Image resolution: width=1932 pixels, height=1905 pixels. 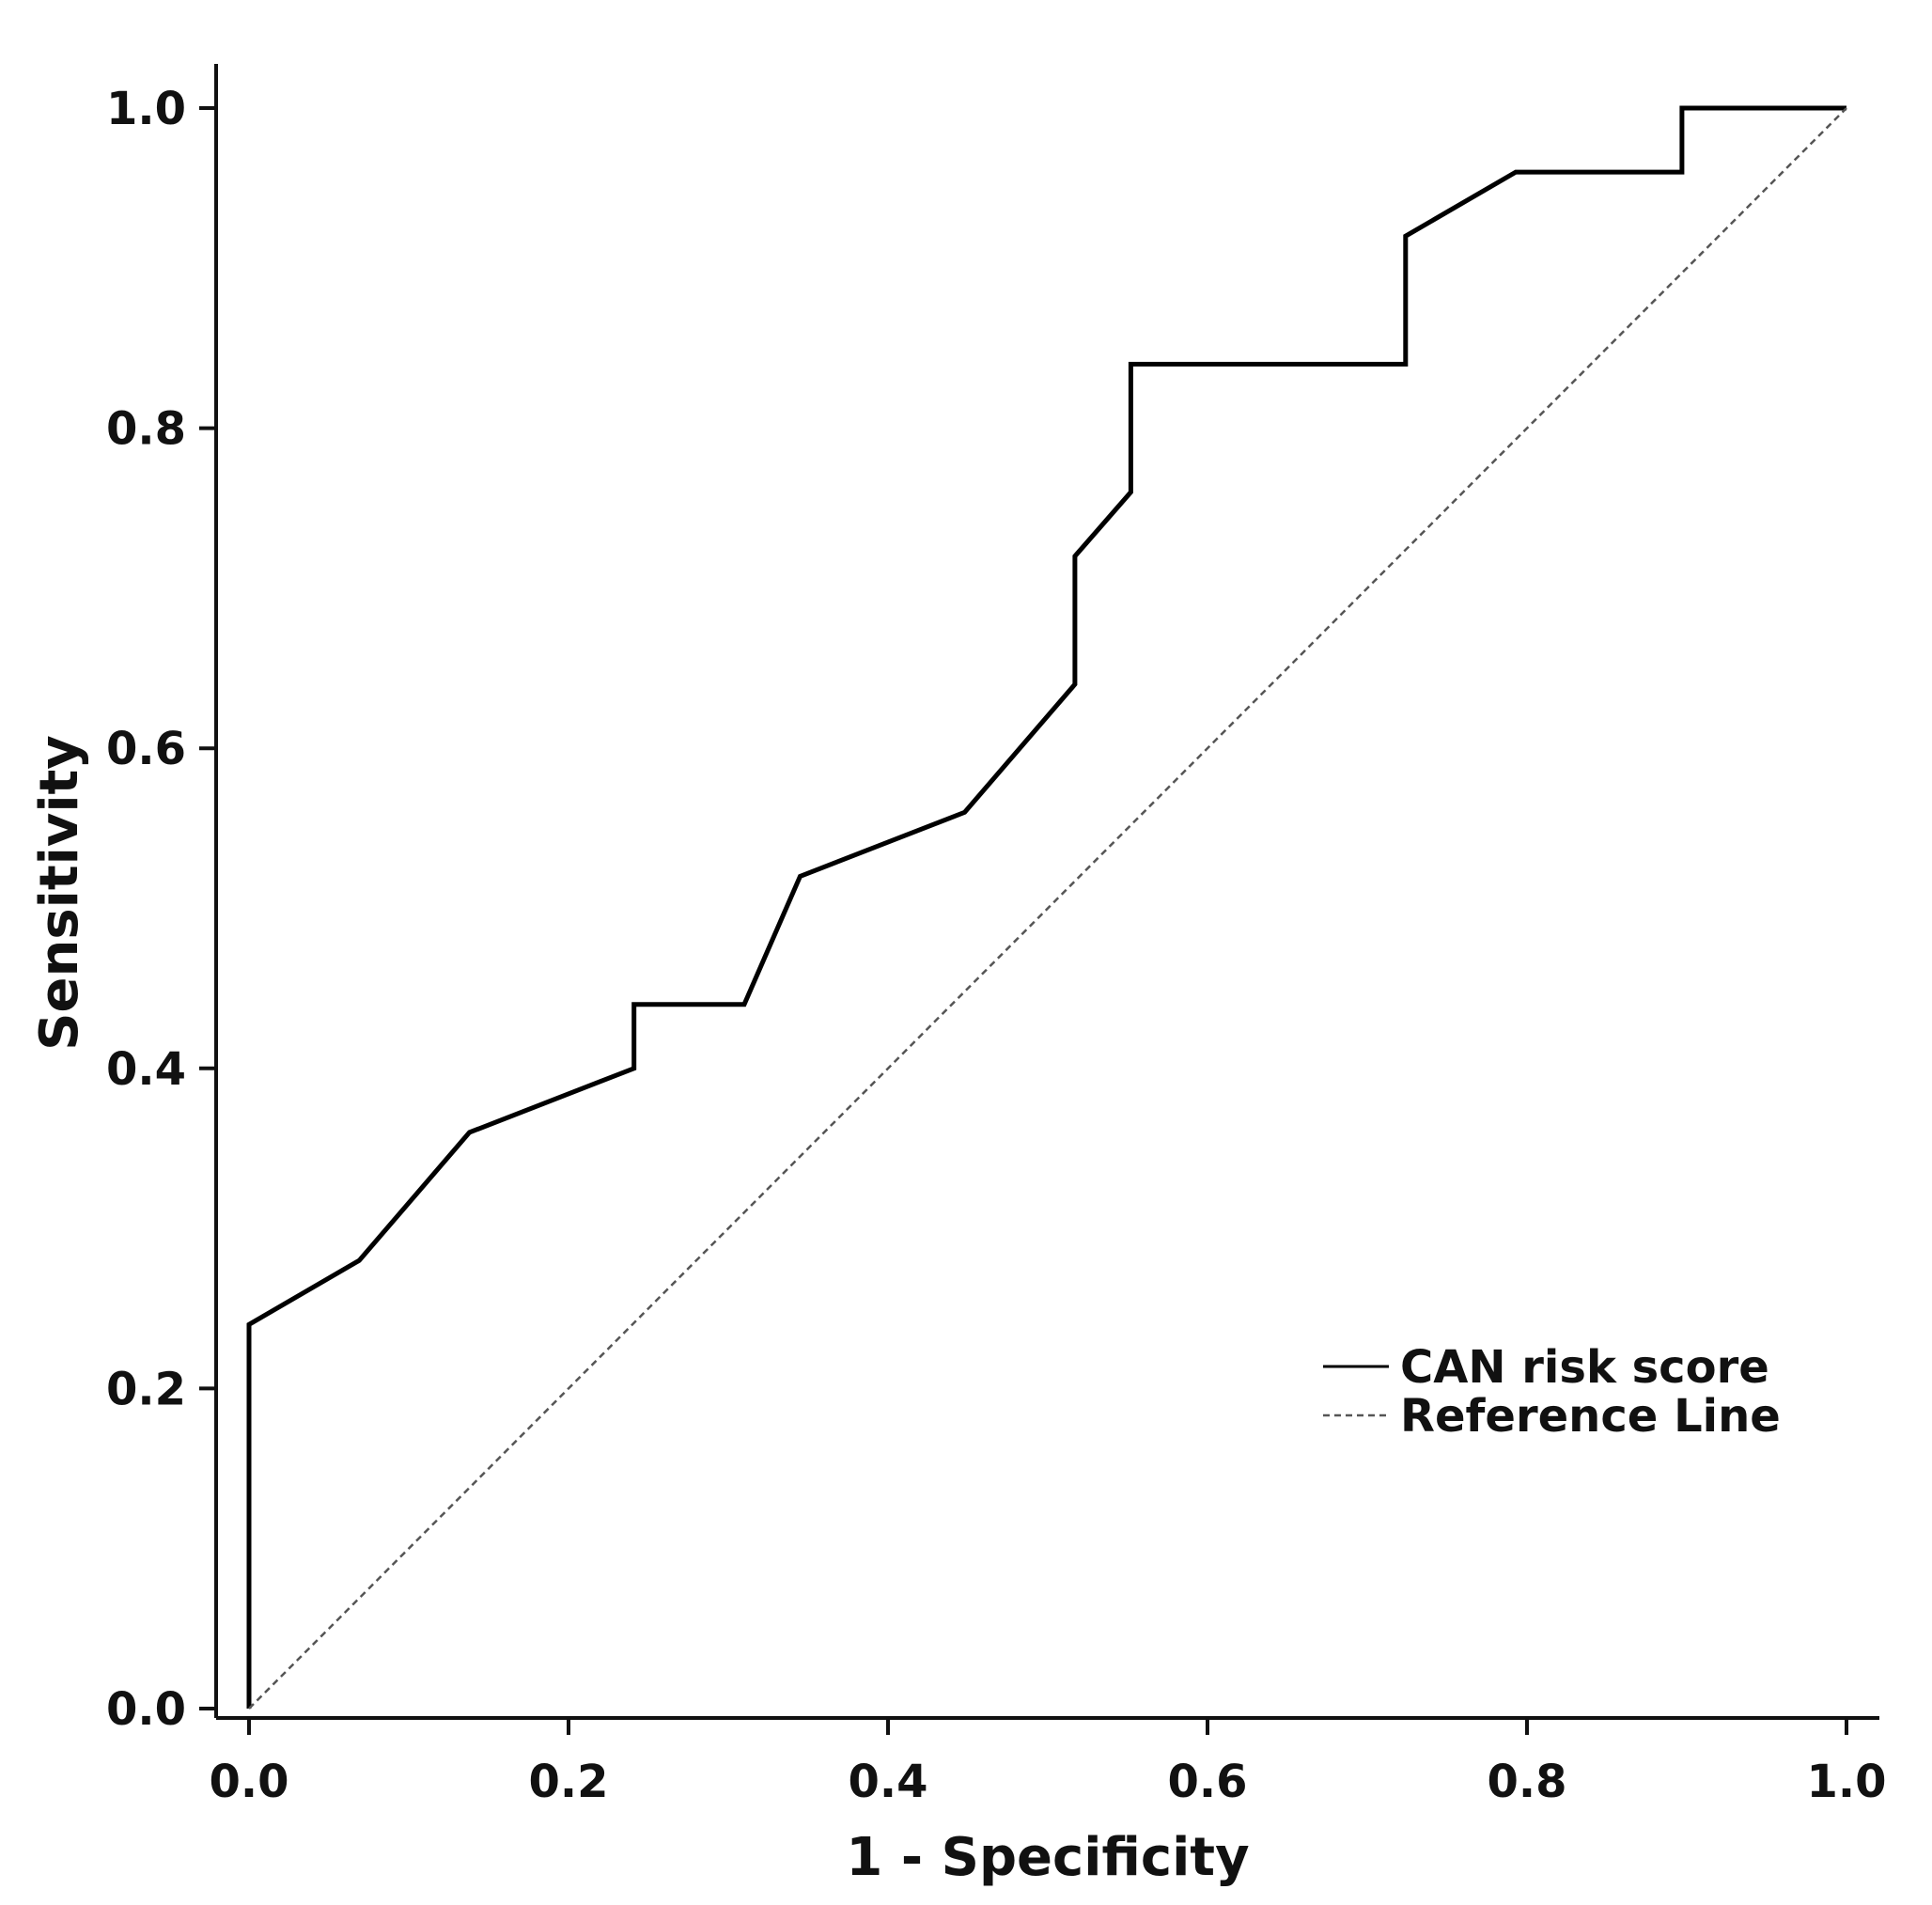 I want to click on legend-label: Reference Line, so click(x=1590, y=1416).